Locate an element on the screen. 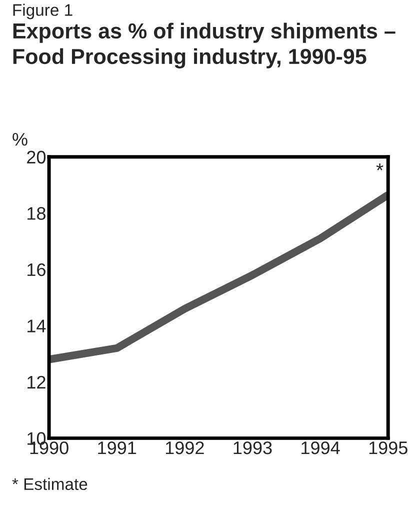 The height and width of the screenshot is (506, 412). y-tick-label: 18 is located at coordinates (37, 213).